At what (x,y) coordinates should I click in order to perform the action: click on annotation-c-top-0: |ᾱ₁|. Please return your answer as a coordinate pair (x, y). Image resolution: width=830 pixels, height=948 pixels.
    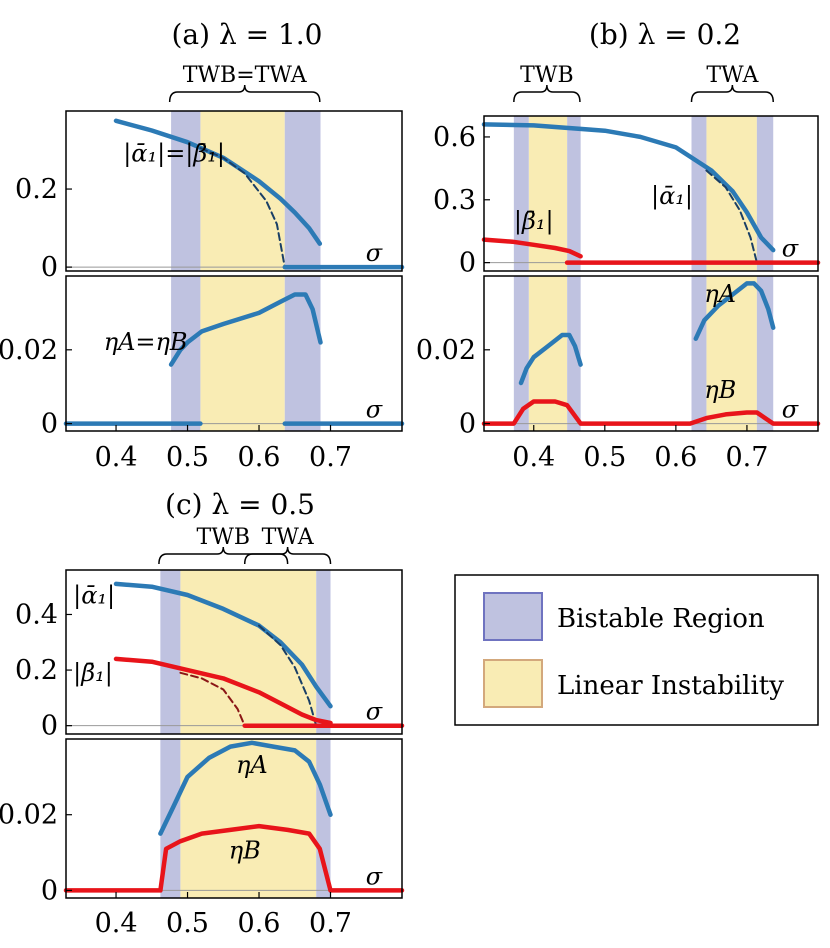
    Looking at the image, I should click on (94, 595).